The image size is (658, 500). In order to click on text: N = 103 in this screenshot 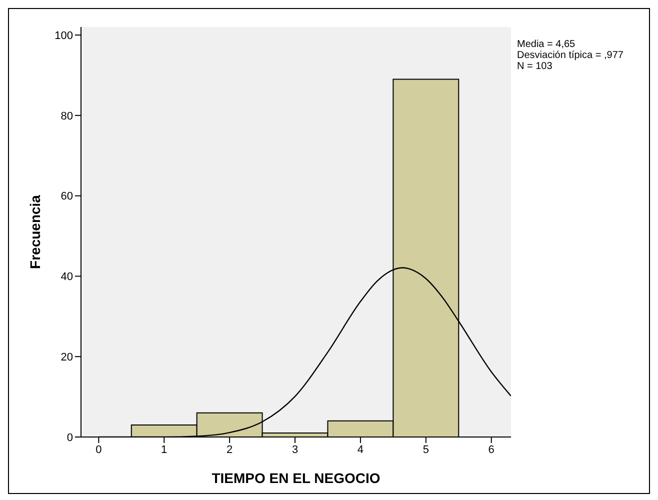, I will do `click(535, 66)`.